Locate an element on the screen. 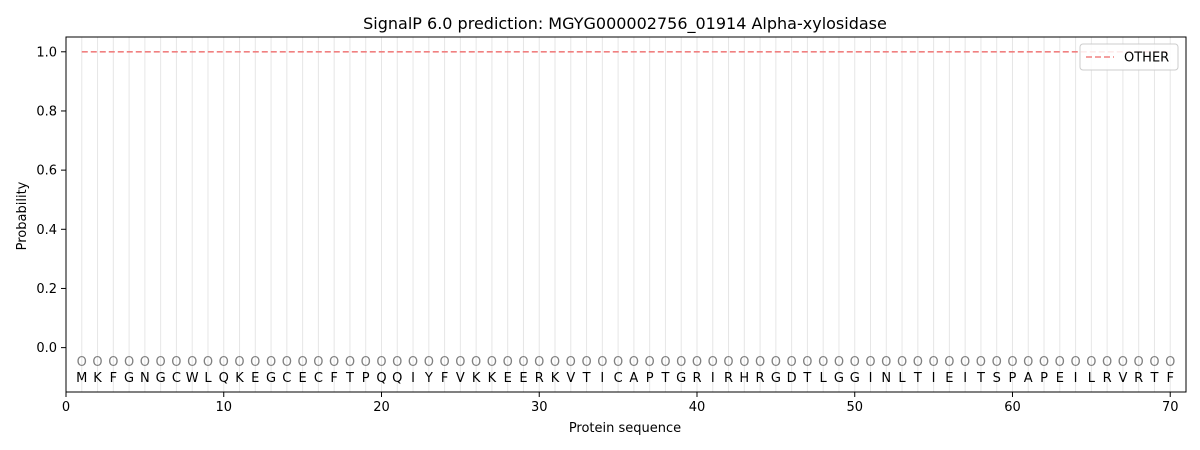 This screenshot has height=450, width=1200. y-tick-label: 0.0 is located at coordinates (46, 348).